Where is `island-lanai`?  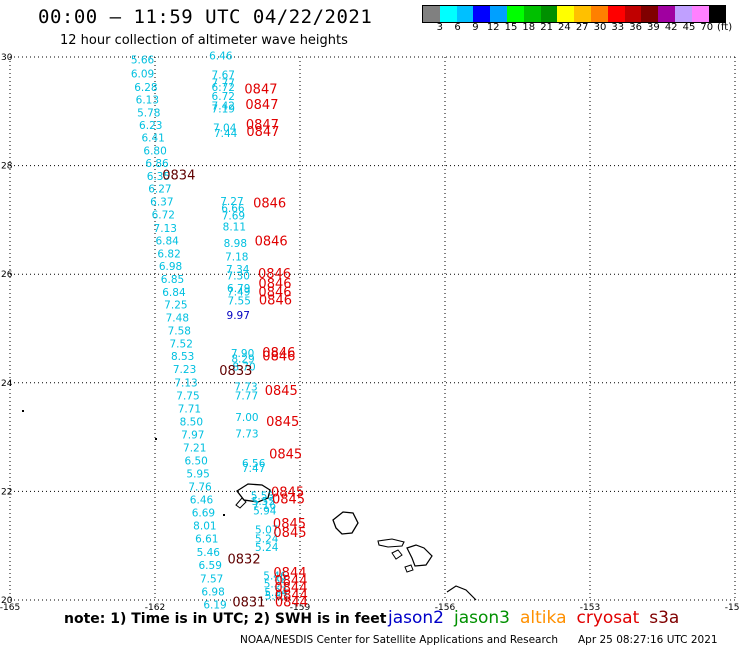 island-lanai is located at coordinates (397, 554).